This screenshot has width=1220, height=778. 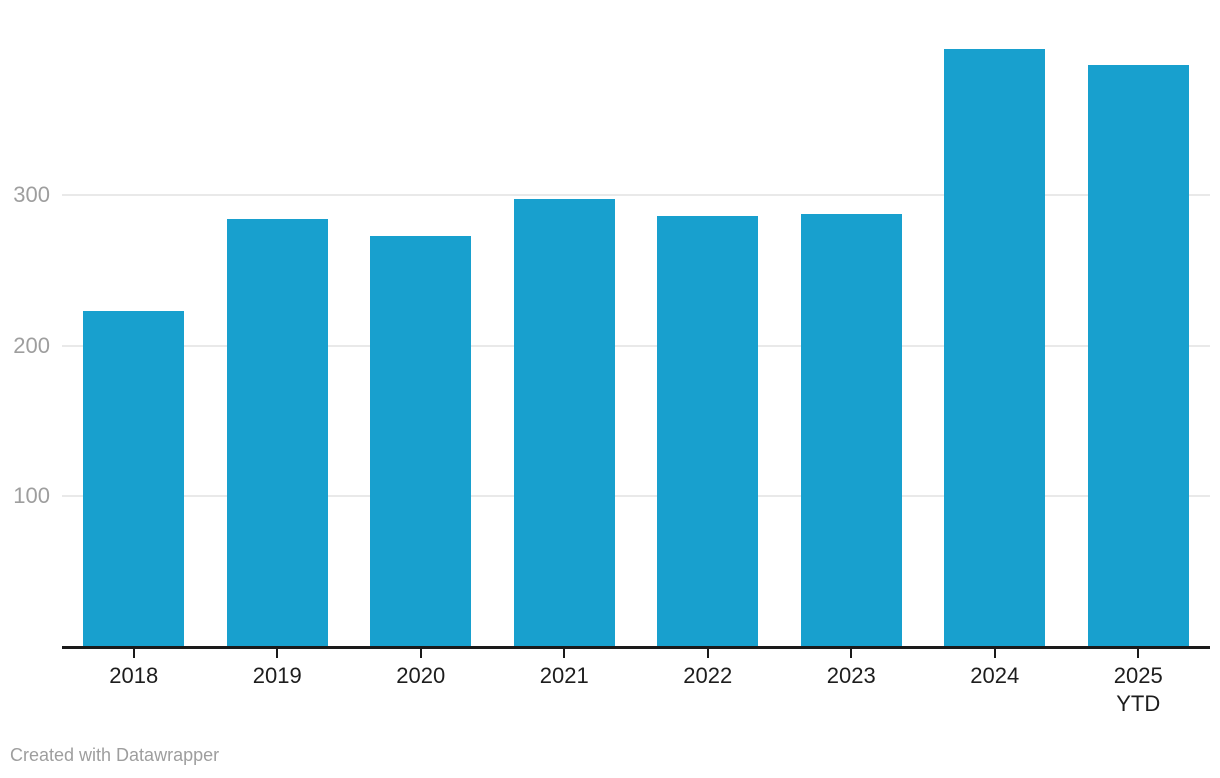 I want to click on x-tick-label-2022: 2022, so click(x=708, y=675).